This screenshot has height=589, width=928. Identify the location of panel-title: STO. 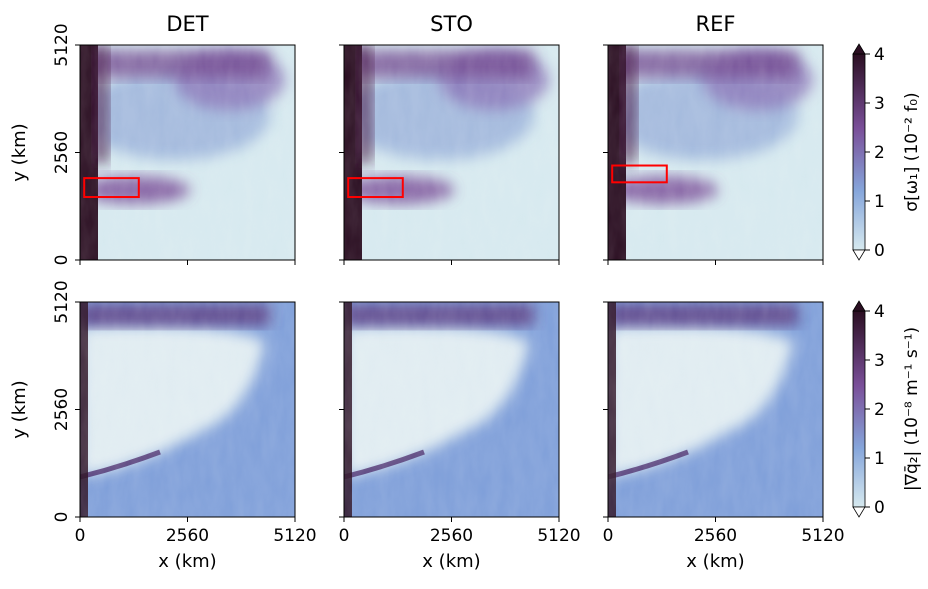
(451, 24).